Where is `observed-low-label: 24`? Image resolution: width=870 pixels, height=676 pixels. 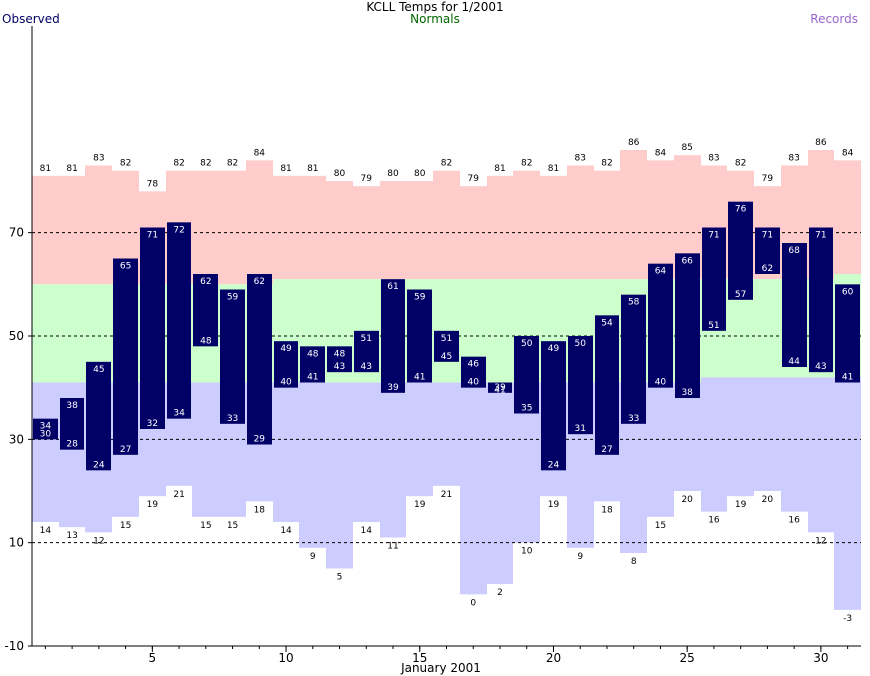 observed-low-label: 24 is located at coordinates (554, 465).